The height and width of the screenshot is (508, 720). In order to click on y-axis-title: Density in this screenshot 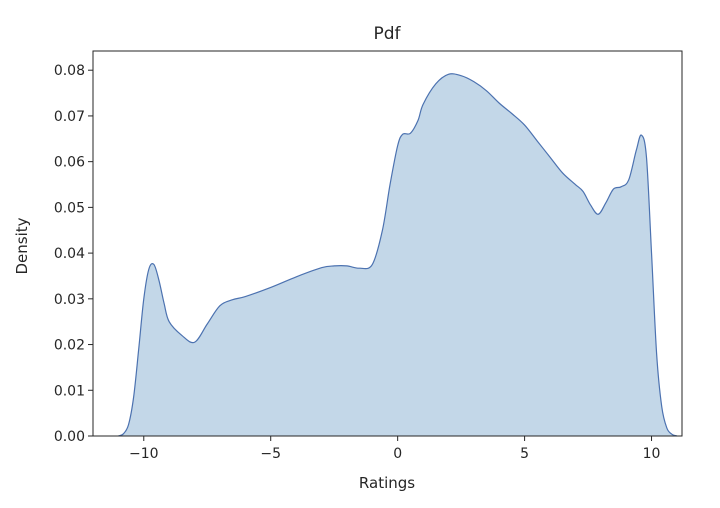, I will do `click(22, 245)`.